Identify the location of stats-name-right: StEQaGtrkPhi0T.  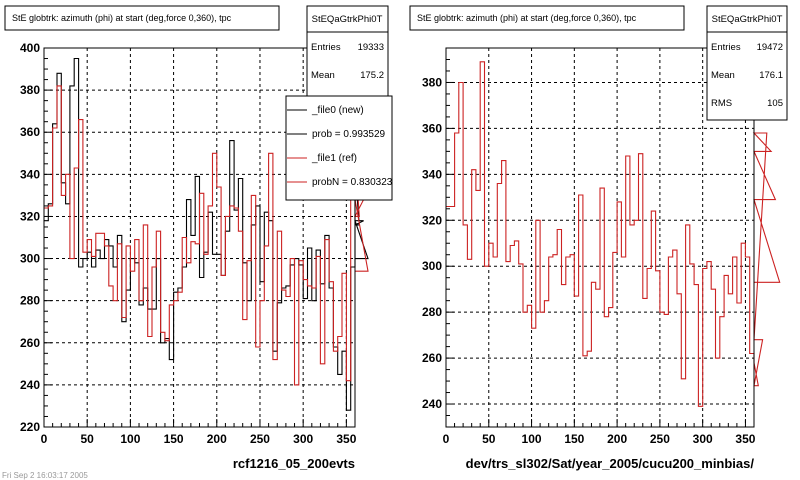
(747, 19).